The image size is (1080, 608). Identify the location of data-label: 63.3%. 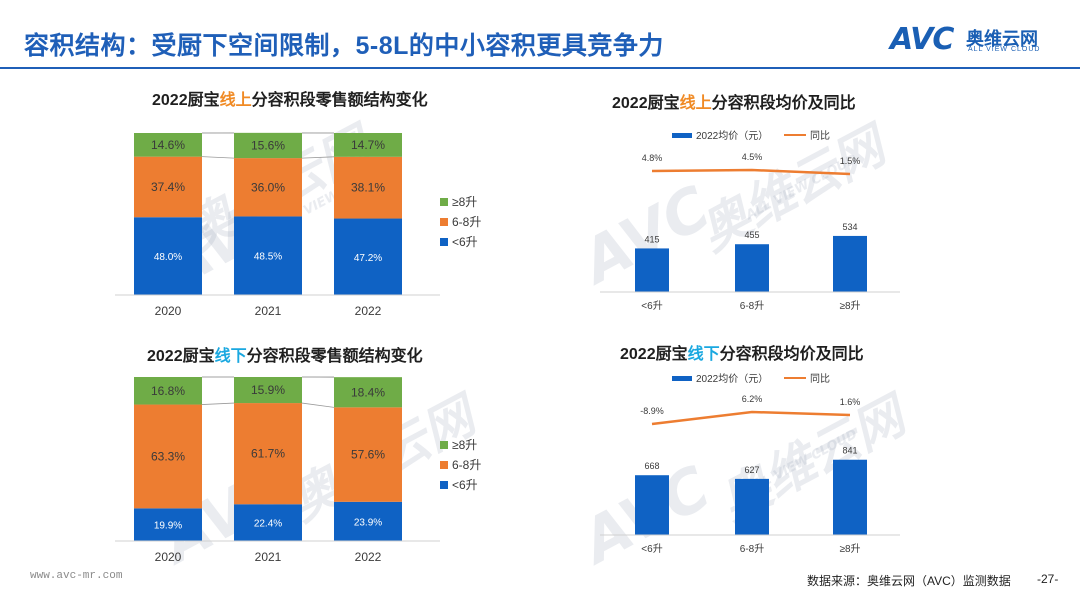
(168, 456).